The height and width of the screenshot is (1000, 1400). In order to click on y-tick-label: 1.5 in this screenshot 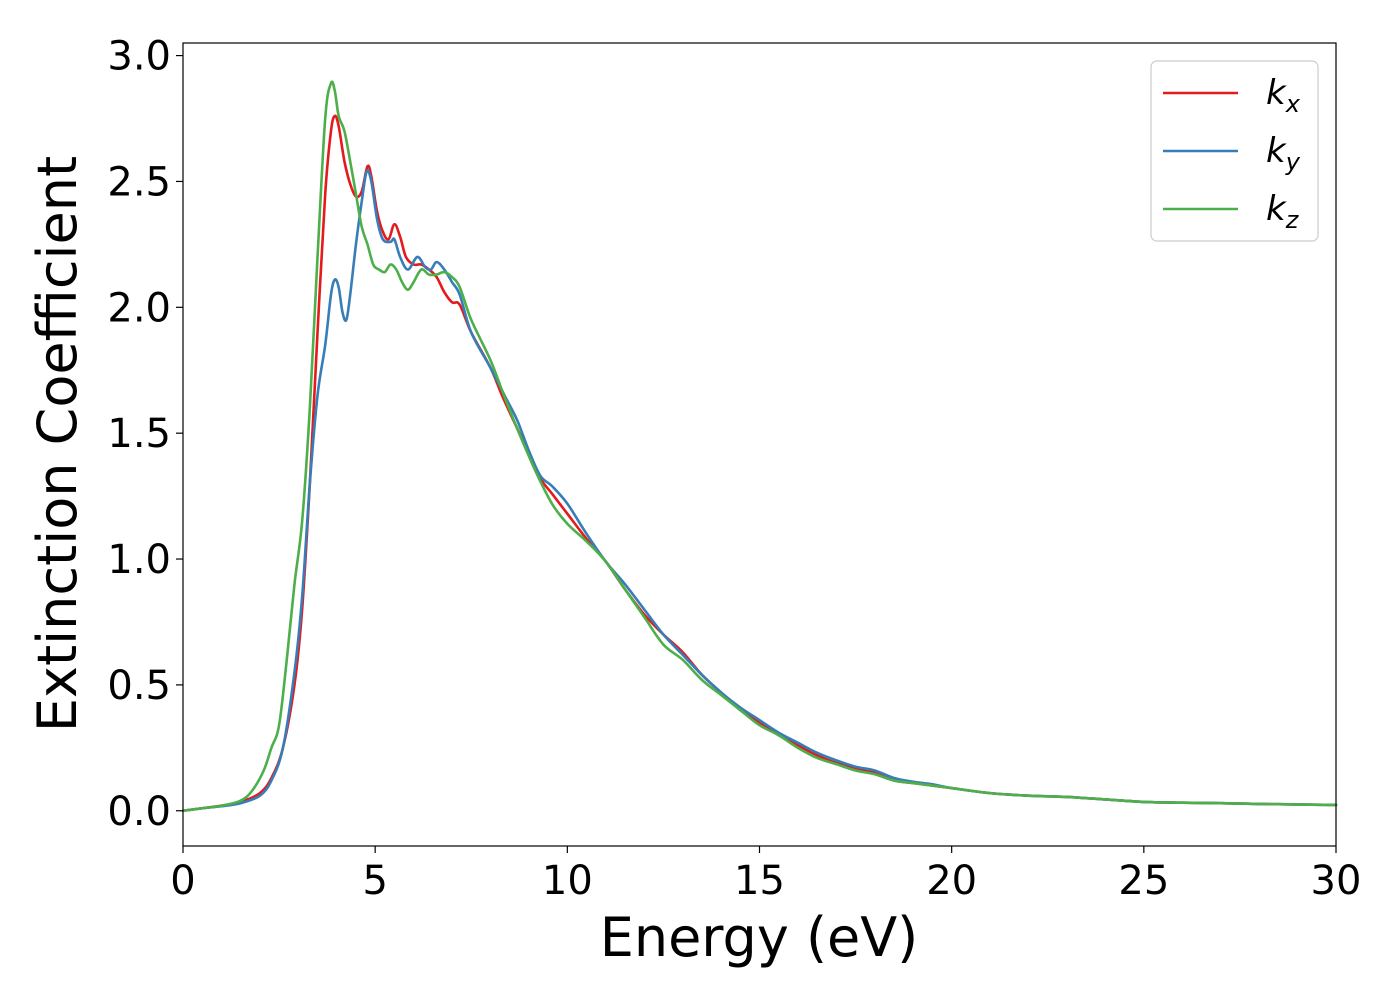, I will do `click(139, 434)`.